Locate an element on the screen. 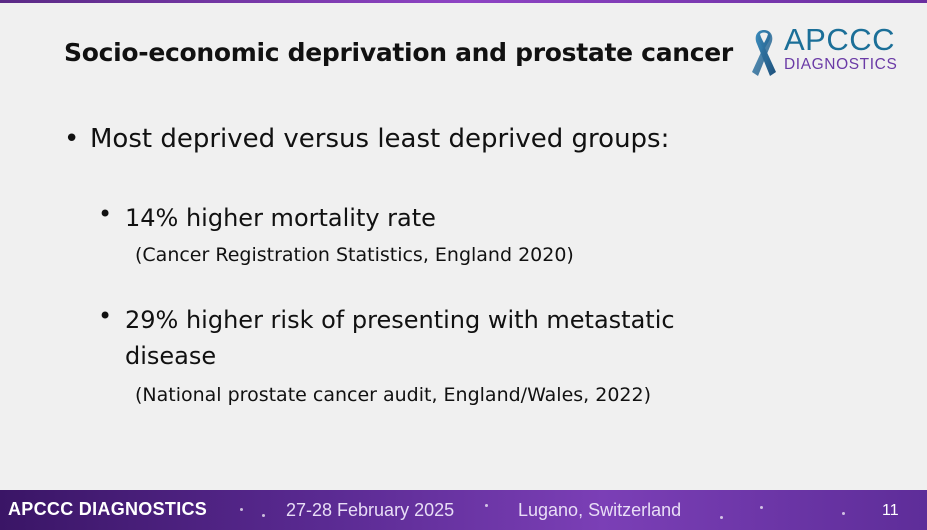 Image resolution: width=927 pixels, height=530 pixels. footer-brand: APCCC DIAGNOSTICS is located at coordinates (108, 509).